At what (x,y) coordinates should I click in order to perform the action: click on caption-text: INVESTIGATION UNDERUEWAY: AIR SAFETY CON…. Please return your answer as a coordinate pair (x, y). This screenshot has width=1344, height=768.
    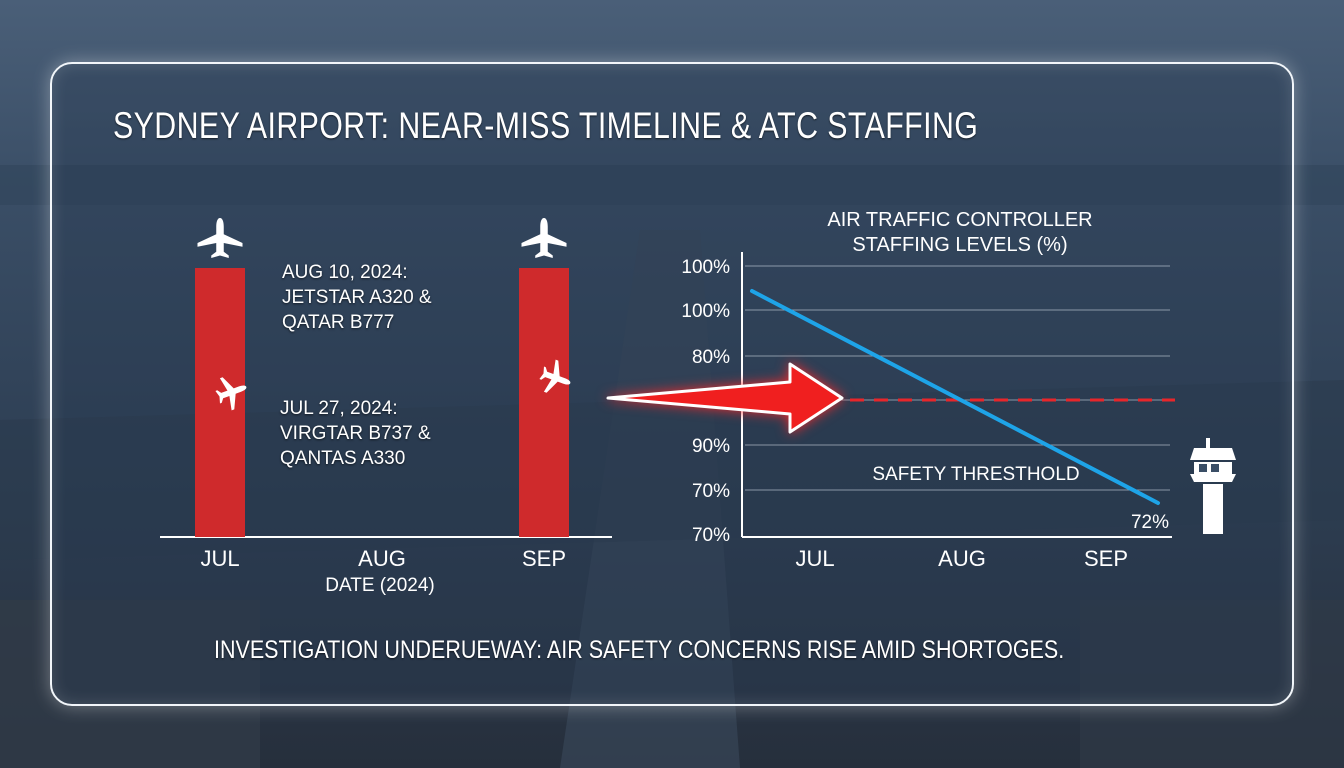
    Looking at the image, I should click on (639, 650).